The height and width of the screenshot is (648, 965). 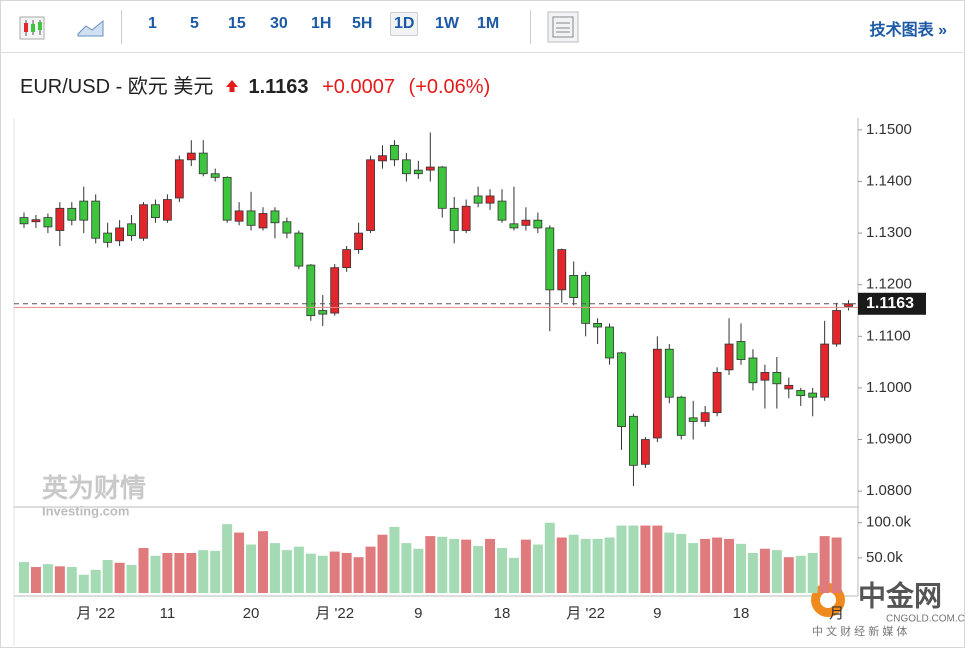 I want to click on symbol: EUR/USD - 欧元 美元, so click(x=117, y=87).